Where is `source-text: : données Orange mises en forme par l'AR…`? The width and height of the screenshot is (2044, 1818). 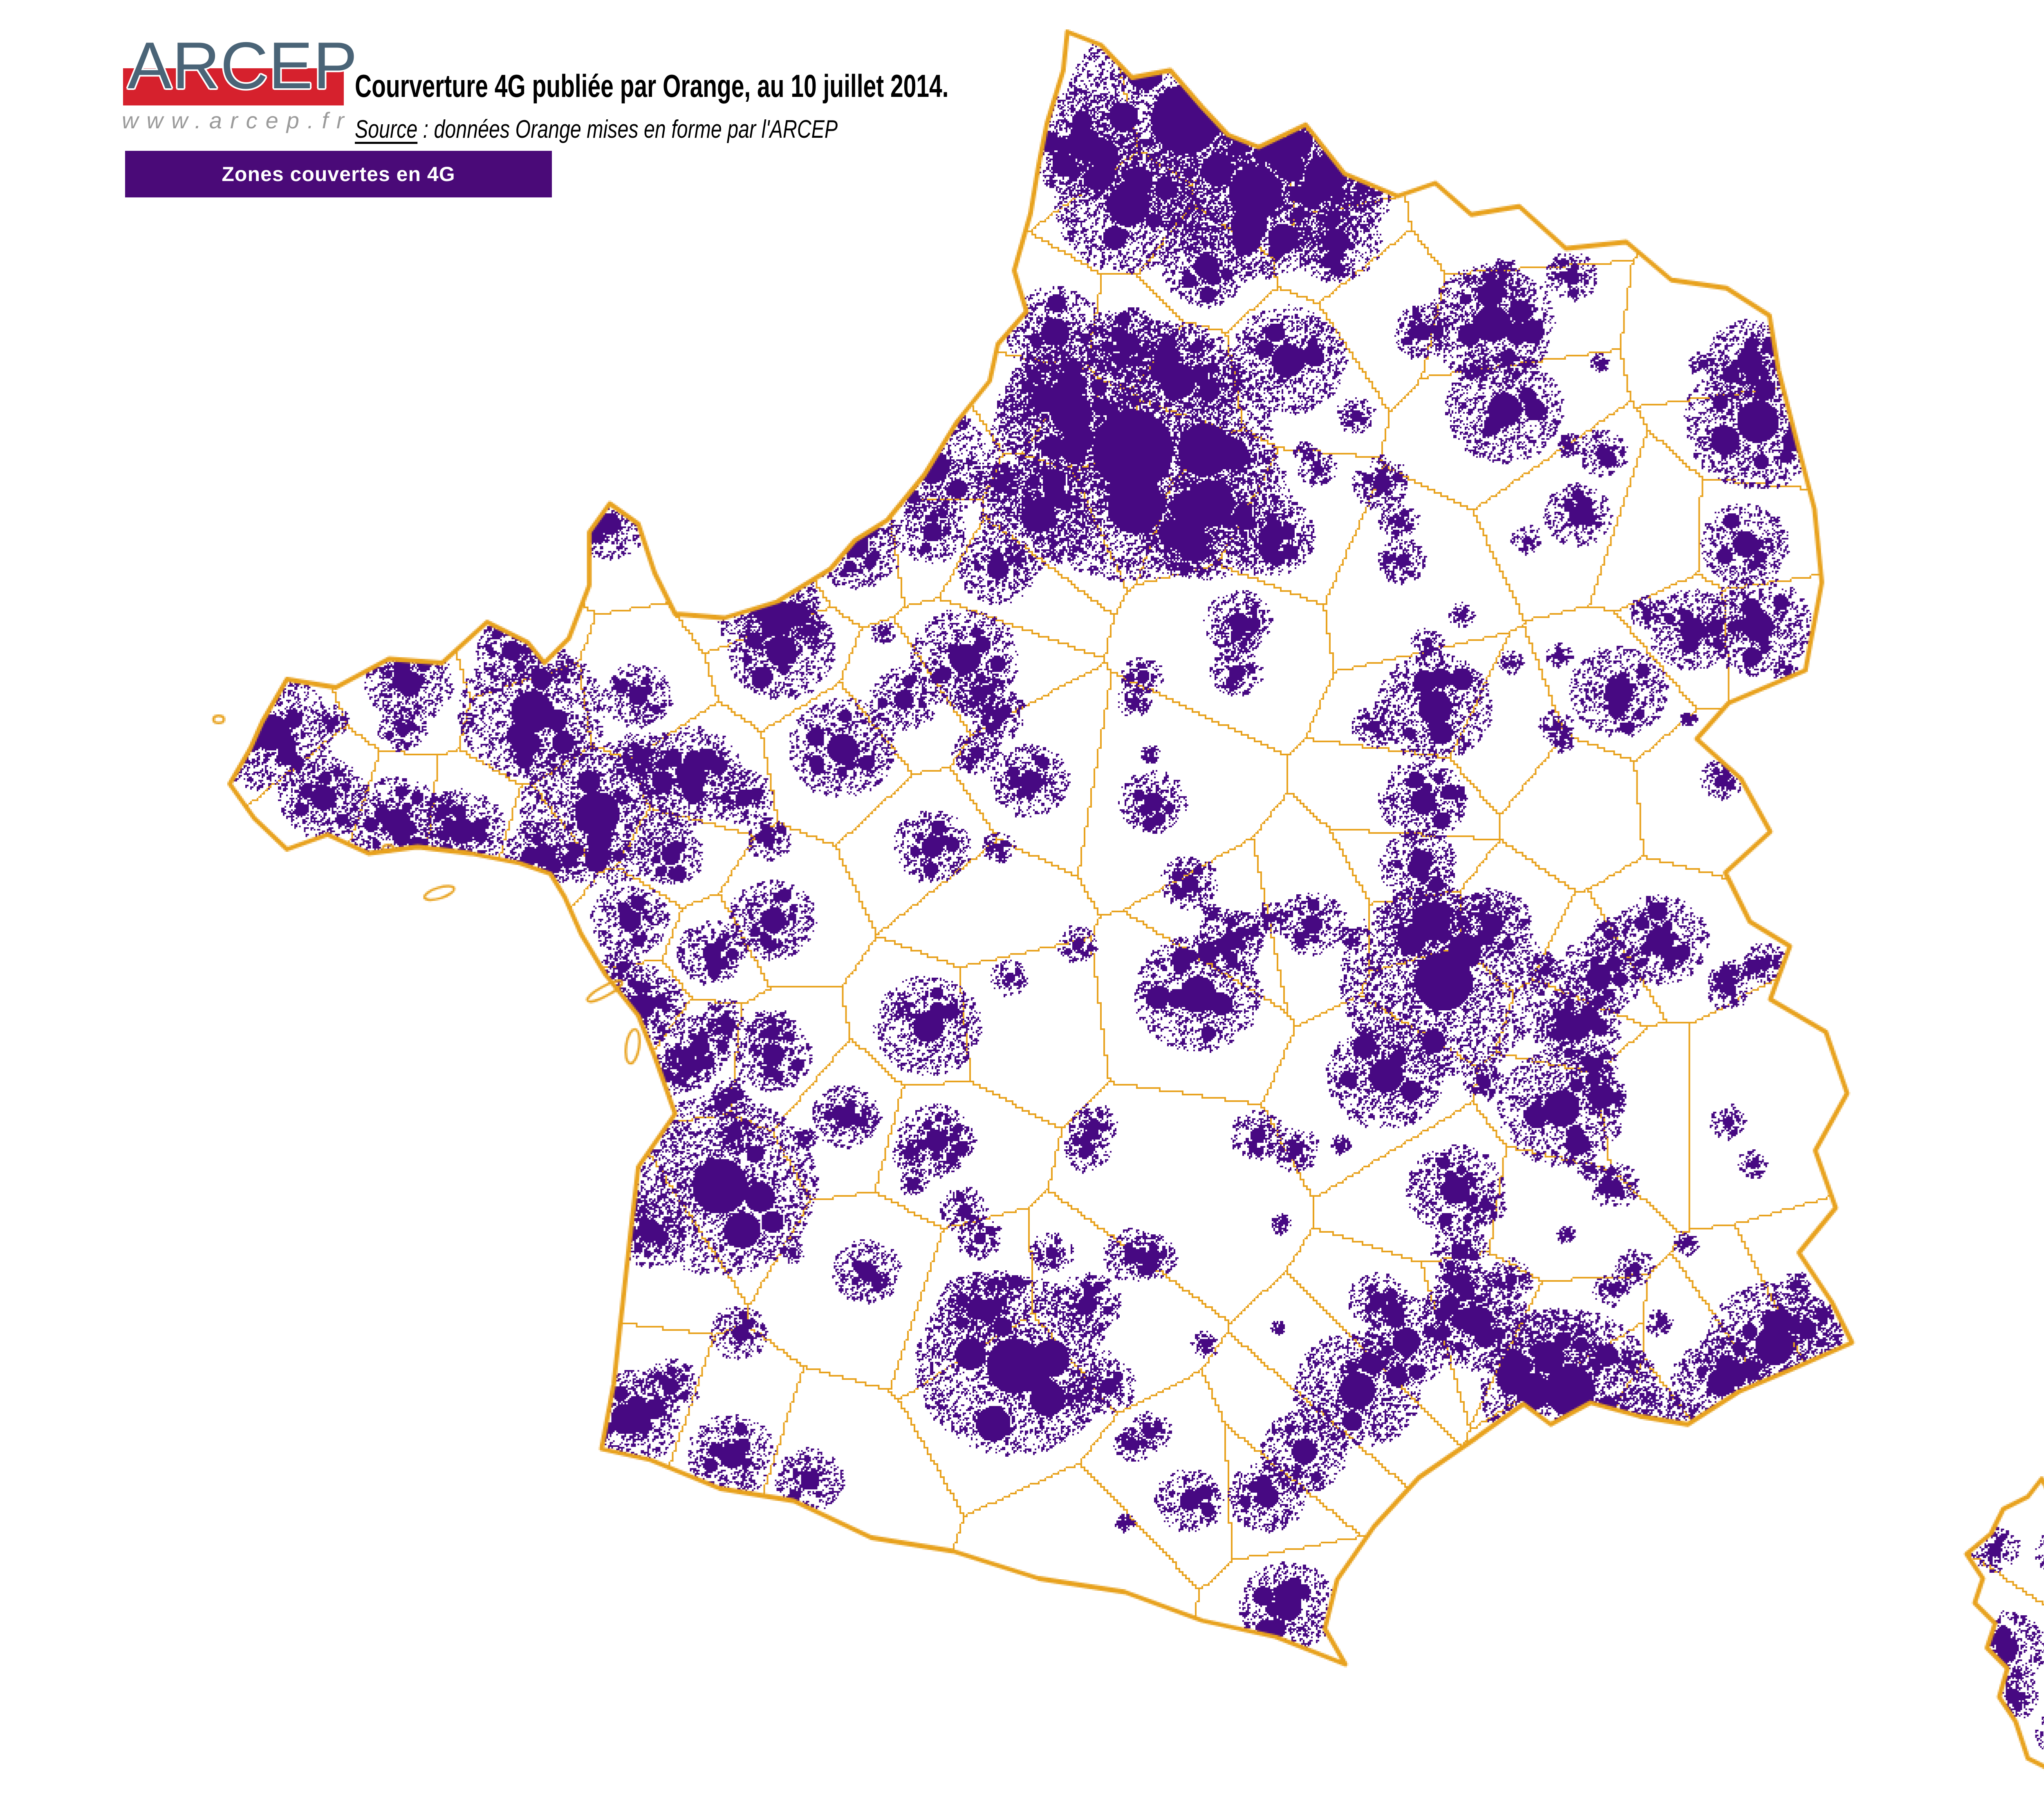
source-text: : données Orange mises en forme par l'AR… is located at coordinates (627, 129).